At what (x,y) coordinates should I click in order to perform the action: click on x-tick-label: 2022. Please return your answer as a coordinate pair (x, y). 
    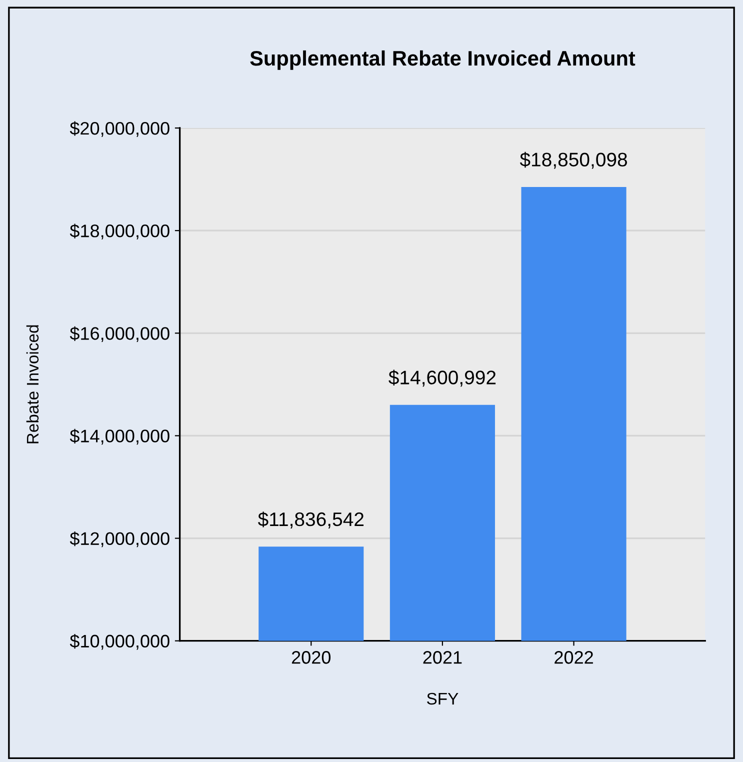
    Looking at the image, I should click on (573, 657).